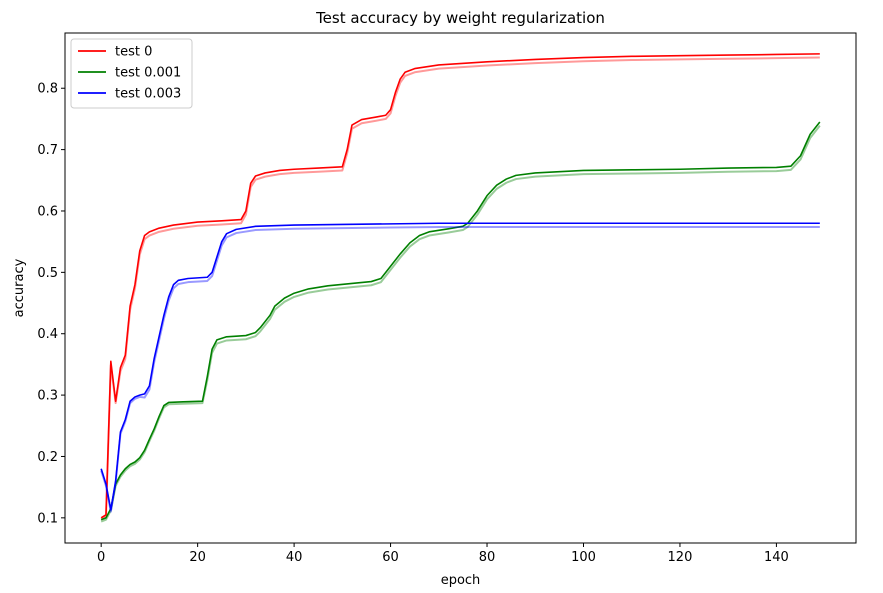 This screenshot has height=593, width=883. I want to click on x-tick-label: 80, so click(487, 557).